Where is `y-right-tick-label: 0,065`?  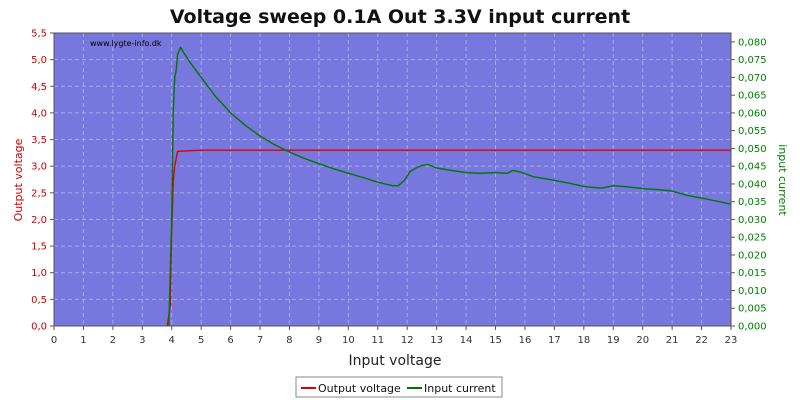
y-right-tick-label: 0,065 is located at coordinates (752, 96).